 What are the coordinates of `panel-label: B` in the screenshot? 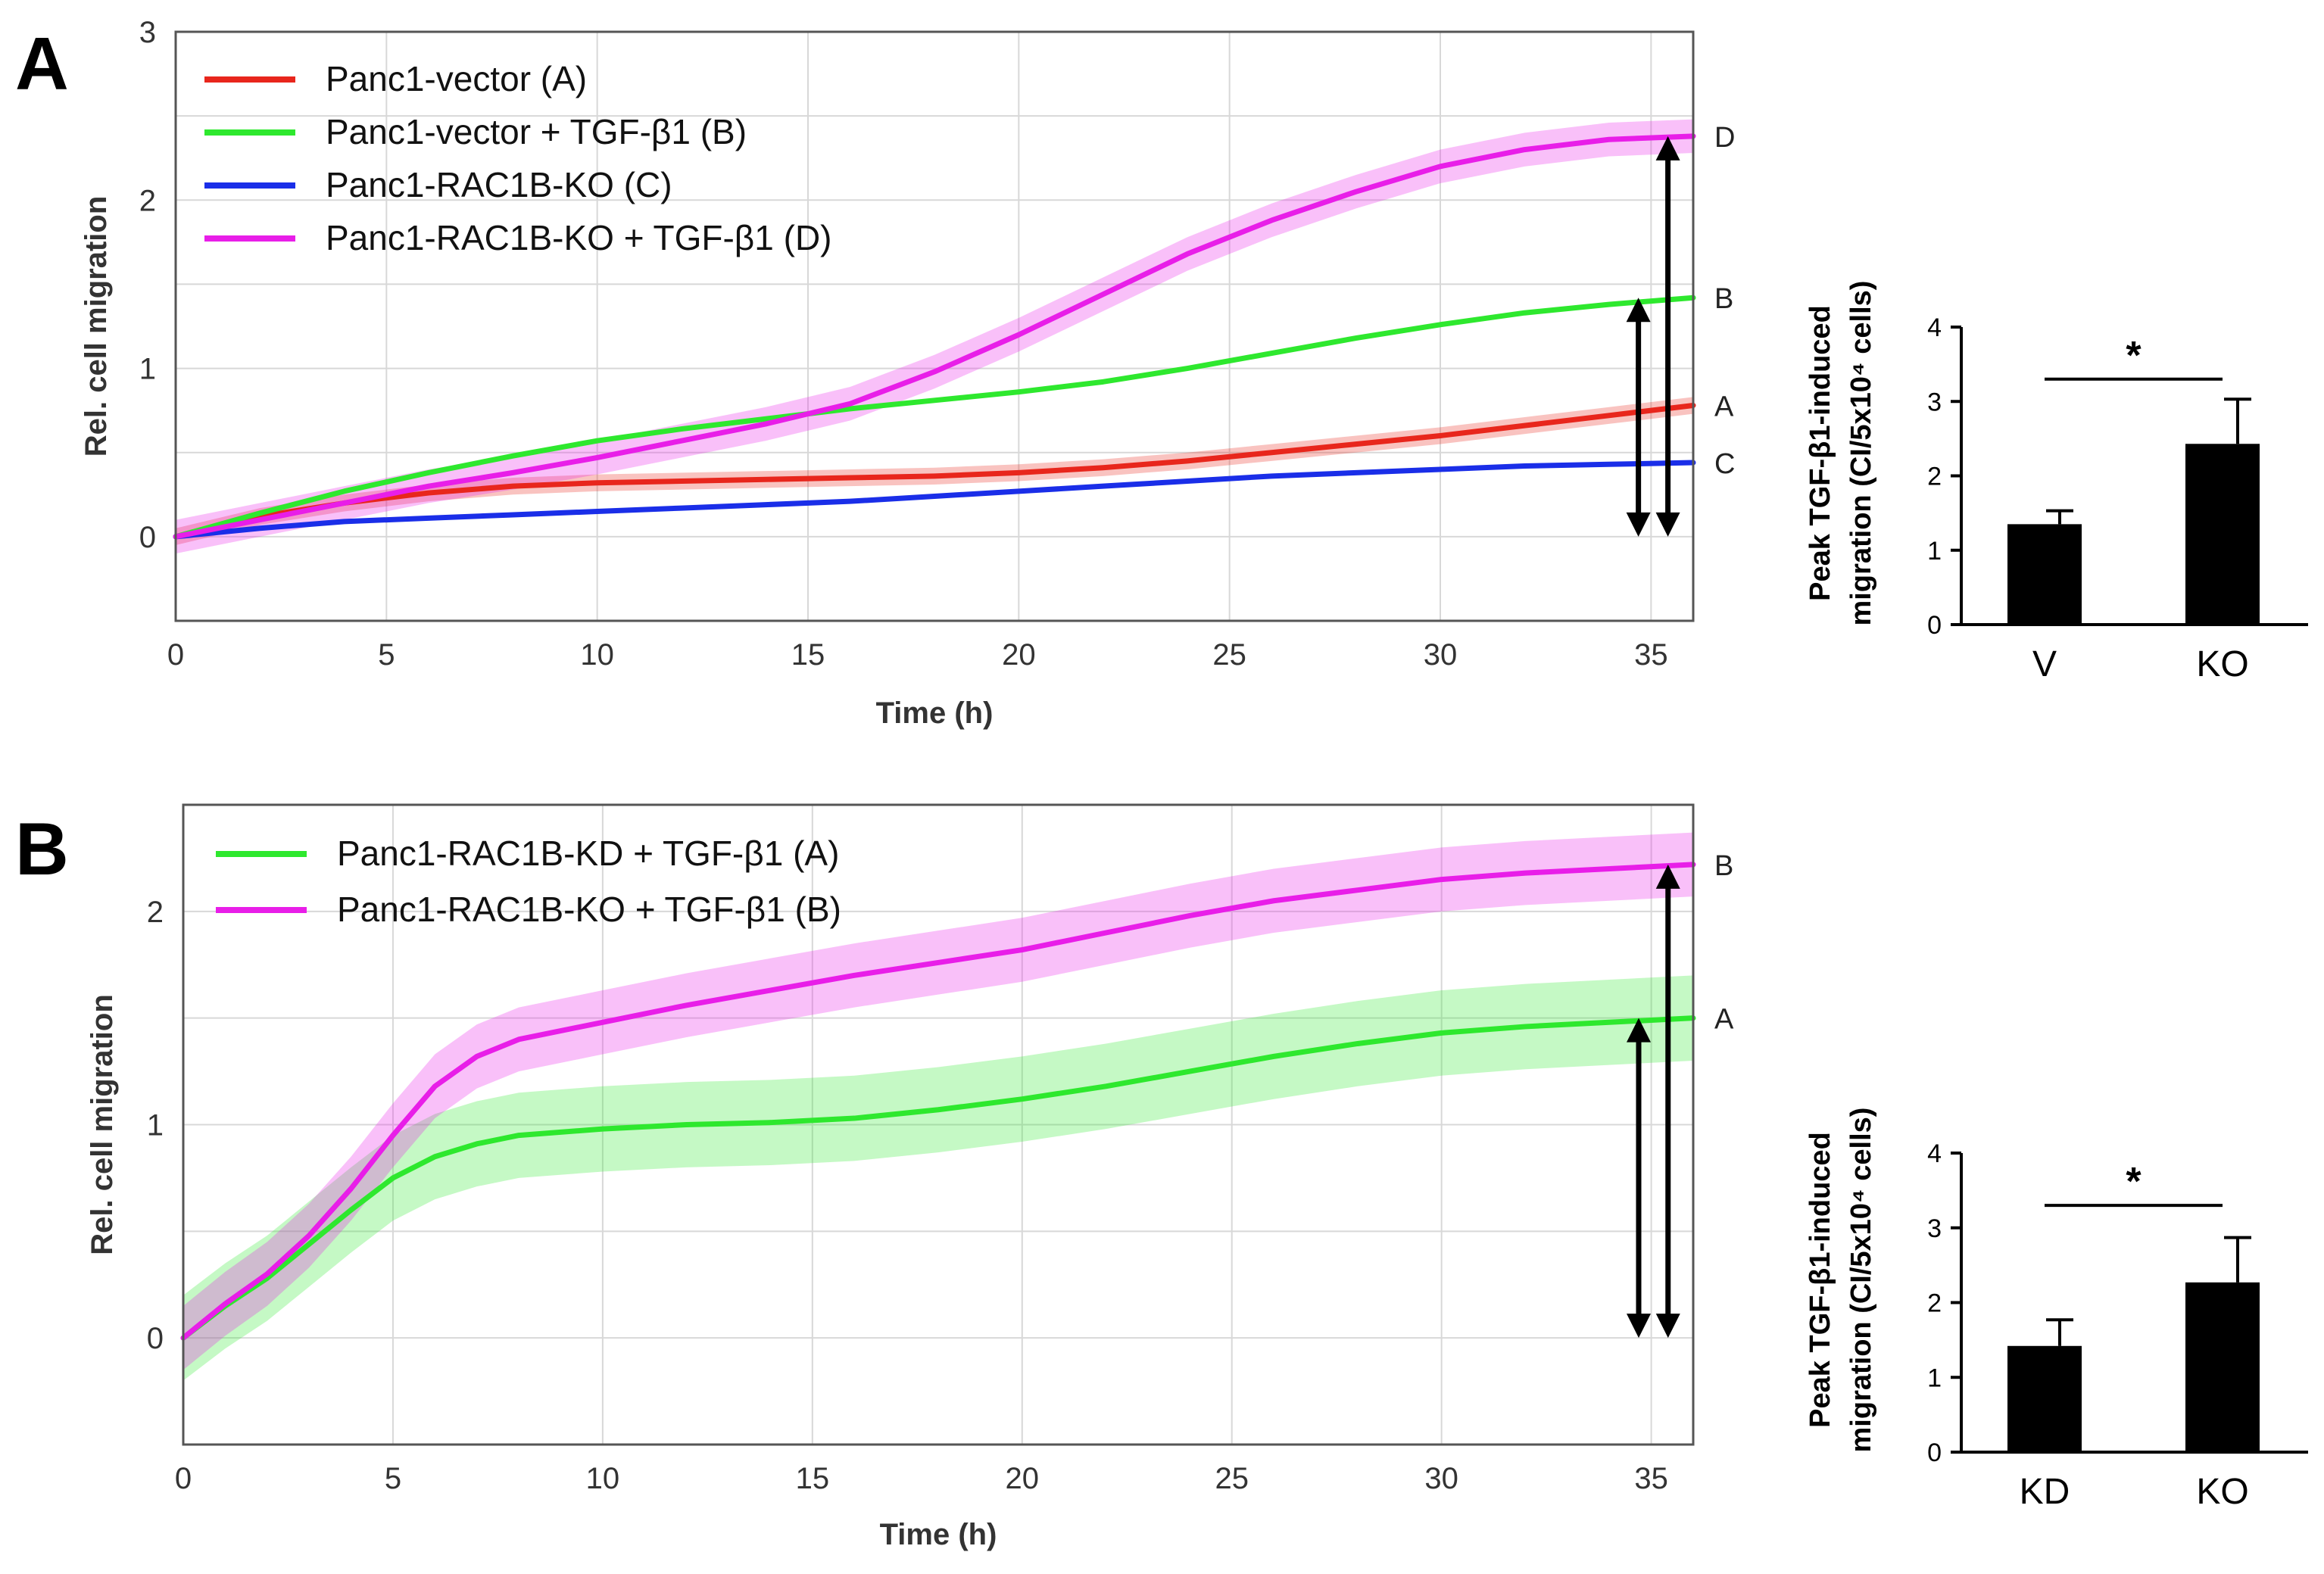 It's located at (42, 849).